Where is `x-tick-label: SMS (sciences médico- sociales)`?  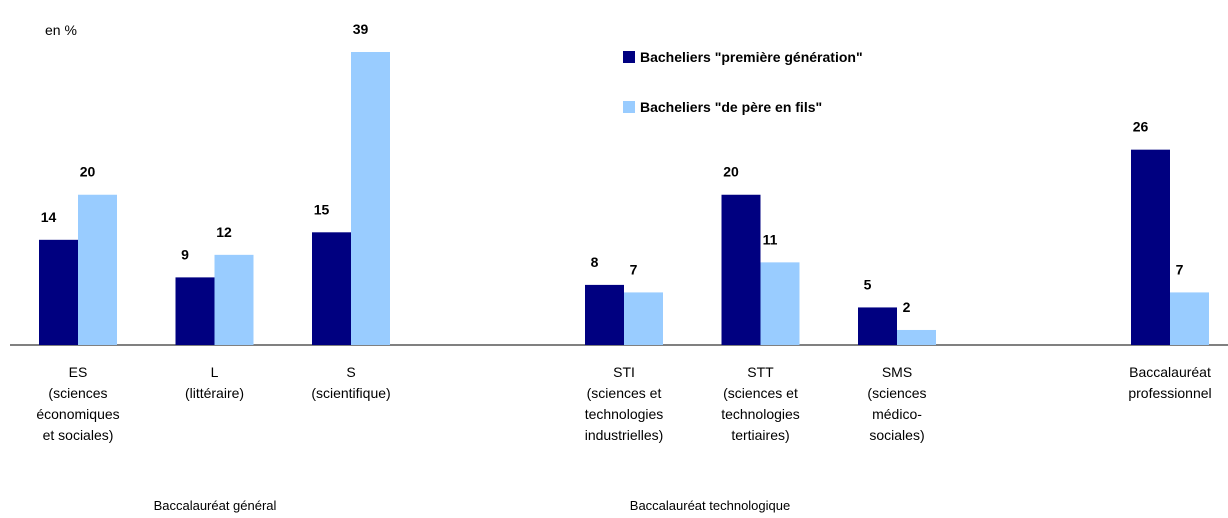
x-tick-label: SMS (sciences médico- sociales) is located at coordinates (897, 403).